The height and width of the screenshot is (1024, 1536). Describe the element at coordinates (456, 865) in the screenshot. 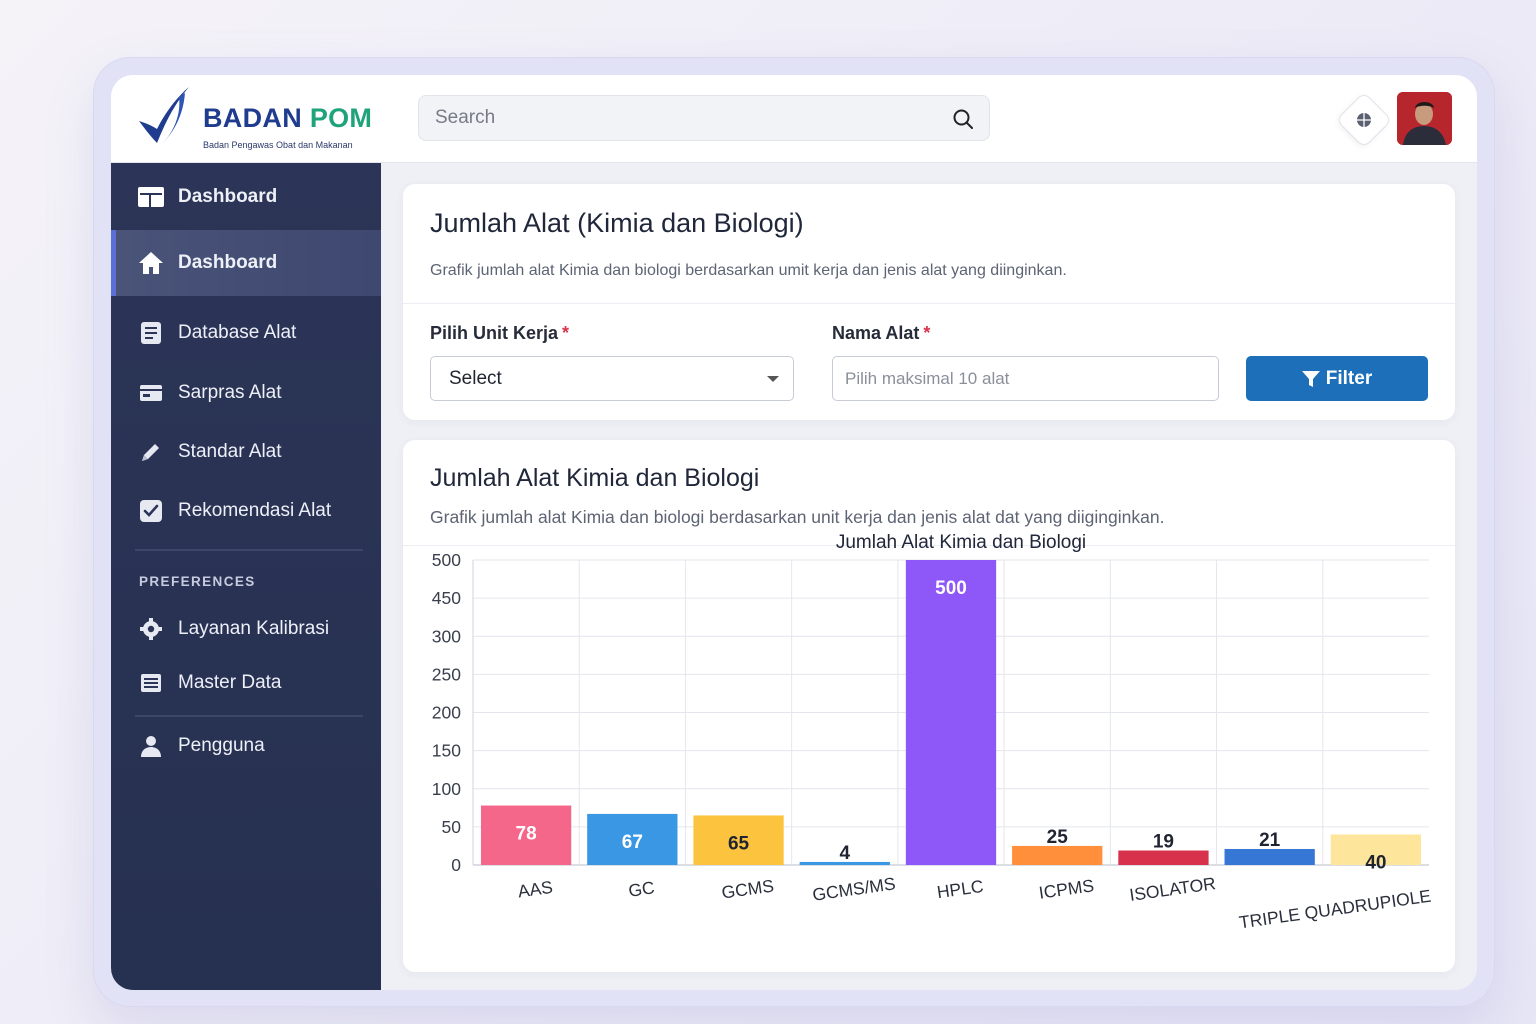

I see `y-tick-label: 0` at that location.